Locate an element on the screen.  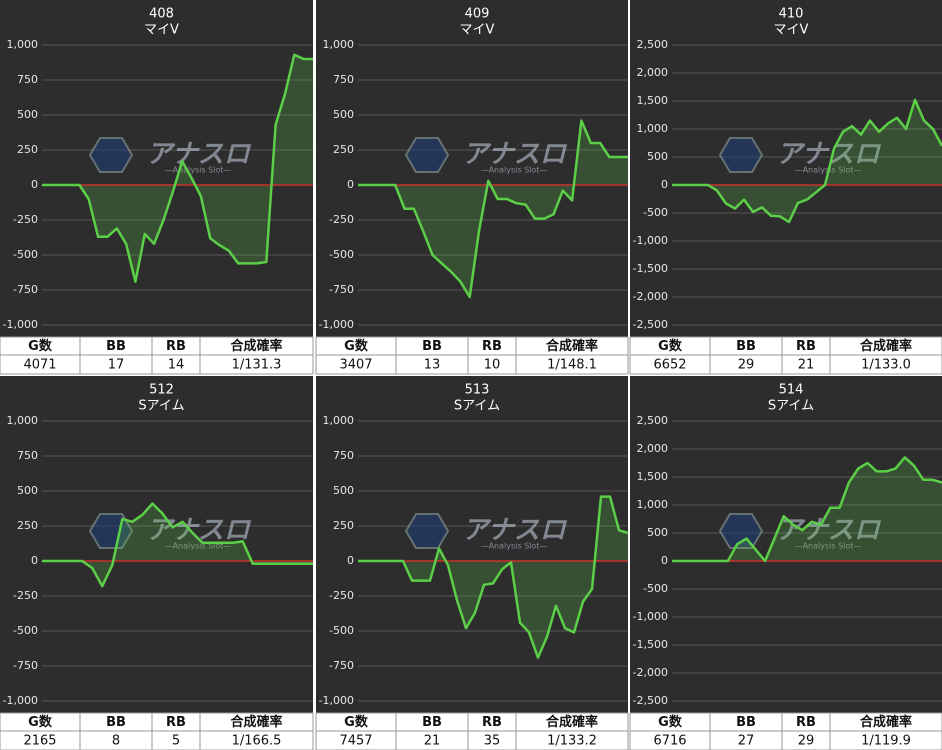
y-tick-label: 2,000 is located at coordinates (653, 72).